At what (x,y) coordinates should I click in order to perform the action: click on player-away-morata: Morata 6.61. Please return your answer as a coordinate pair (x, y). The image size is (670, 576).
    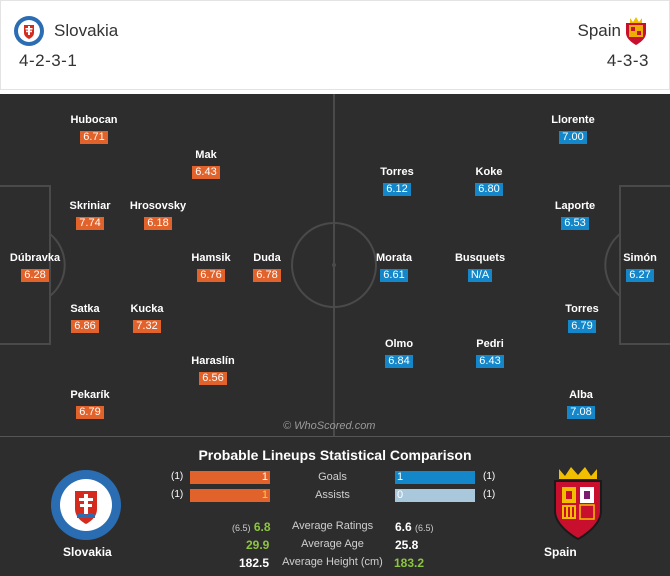
    Looking at the image, I should click on (394, 267).